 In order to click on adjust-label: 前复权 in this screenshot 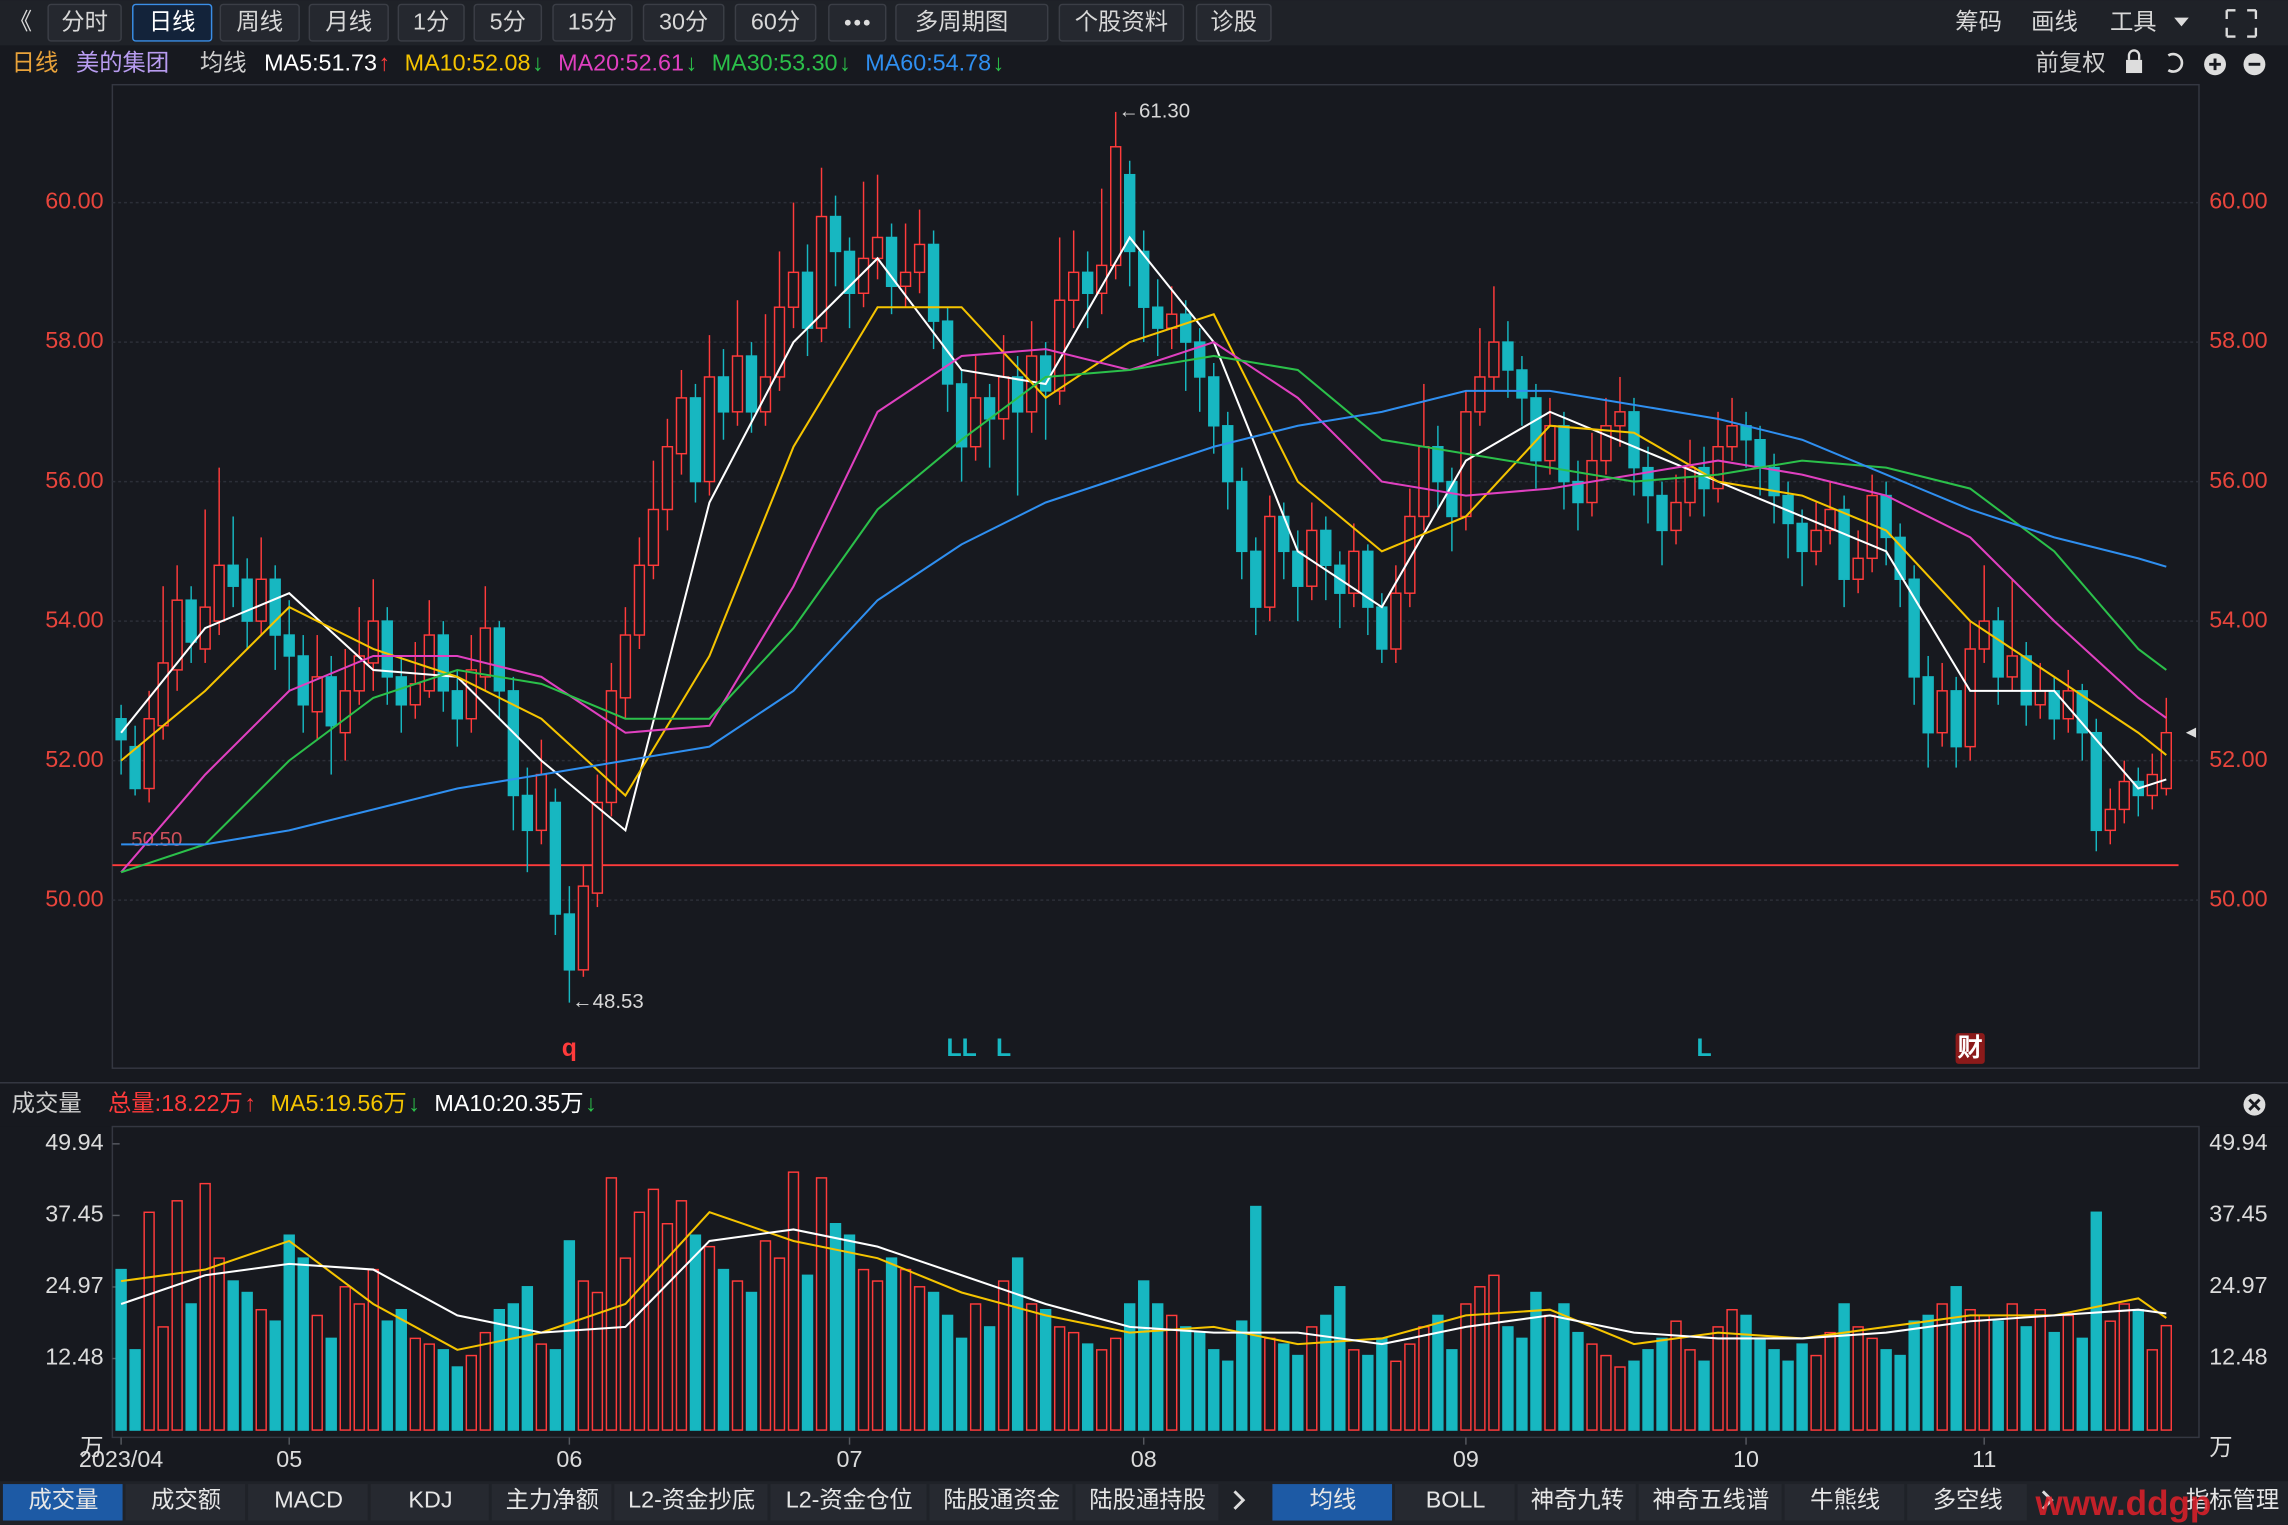, I will do `click(2071, 62)`.